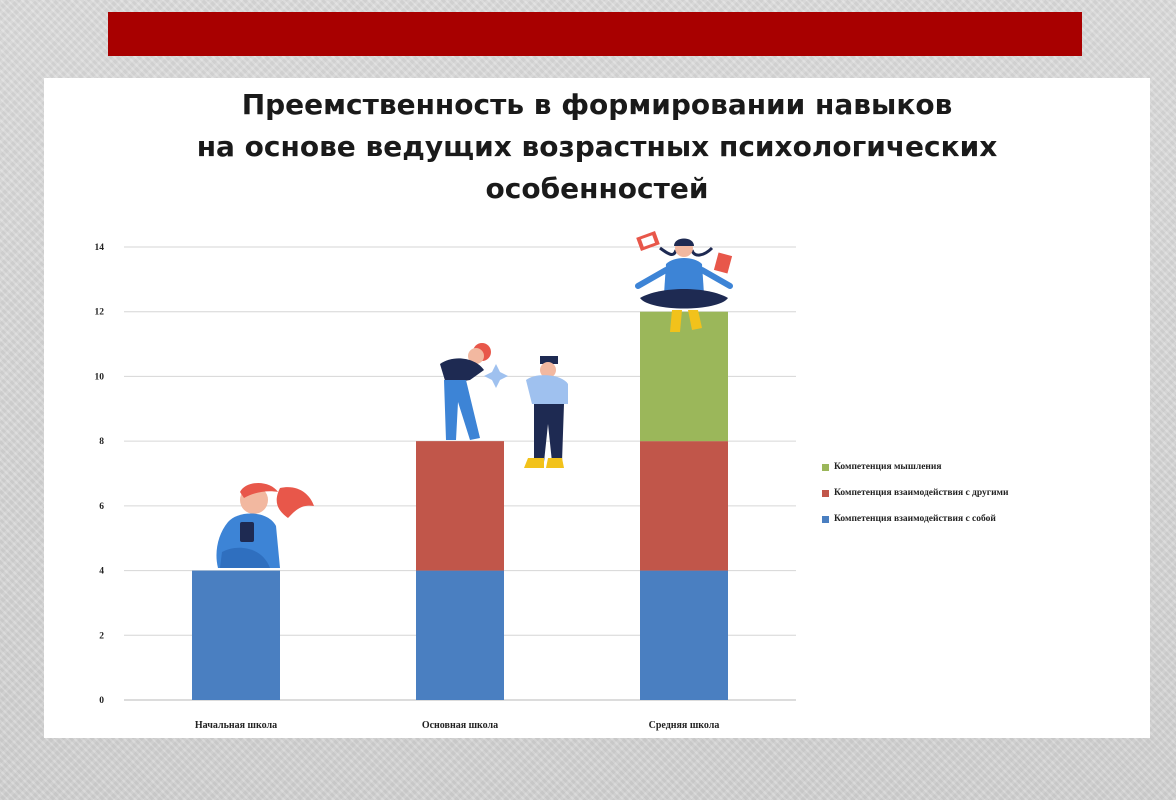  What do you see at coordinates (597, 104) in the screenshot?
I see `title-line-1: Преемственность в формировании навыков` at bounding box center [597, 104].